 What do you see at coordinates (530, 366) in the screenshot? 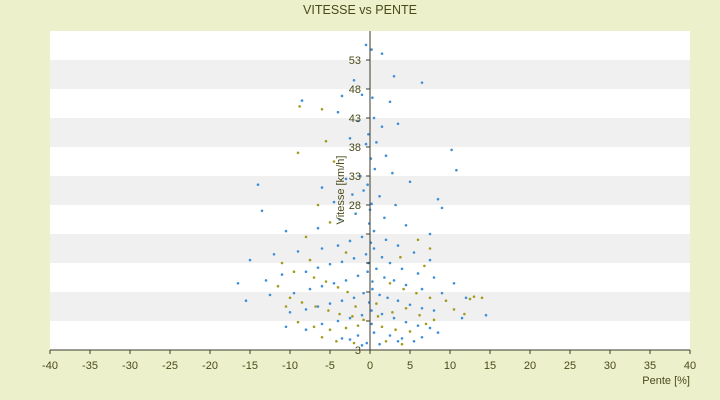
I see `x-tick-label: 20` at bounding box center [530, 366].